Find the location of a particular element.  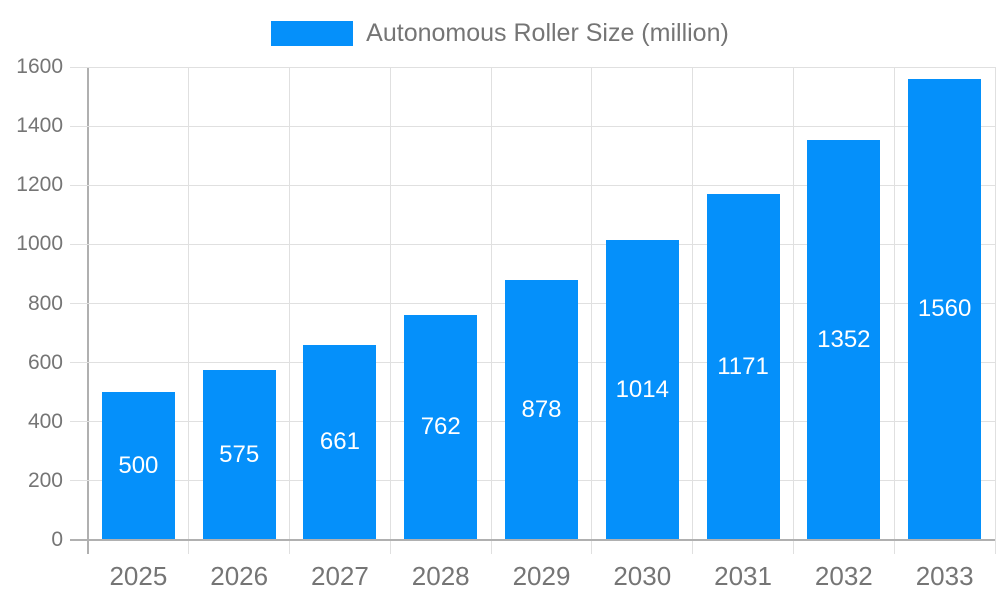

x-axis-tick-label: 2028 is located at coordinates (440, 576).